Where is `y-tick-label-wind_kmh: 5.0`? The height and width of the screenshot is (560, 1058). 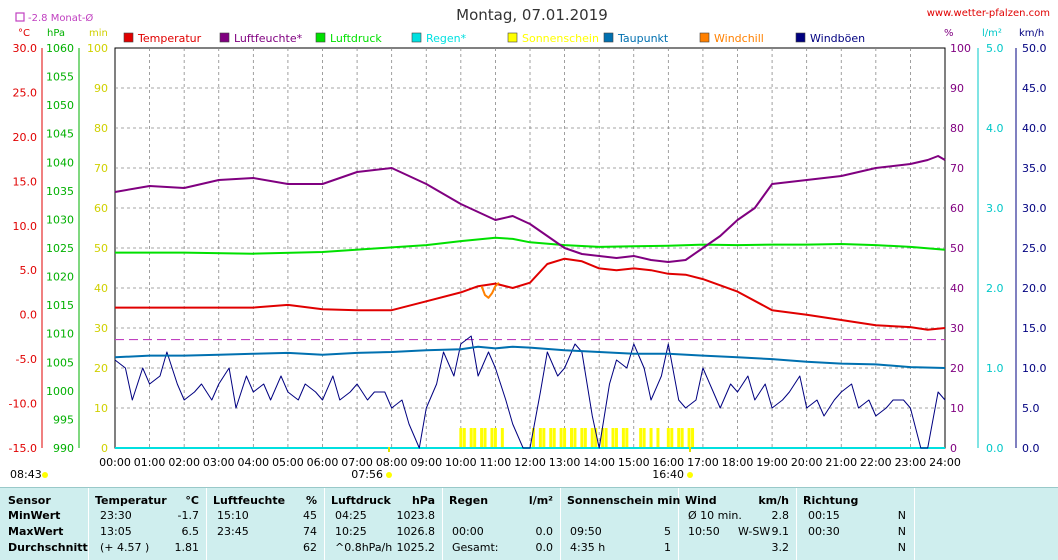 y-tick-label-wind_kmh: 5.0 is located at coordinates (1031, 408).